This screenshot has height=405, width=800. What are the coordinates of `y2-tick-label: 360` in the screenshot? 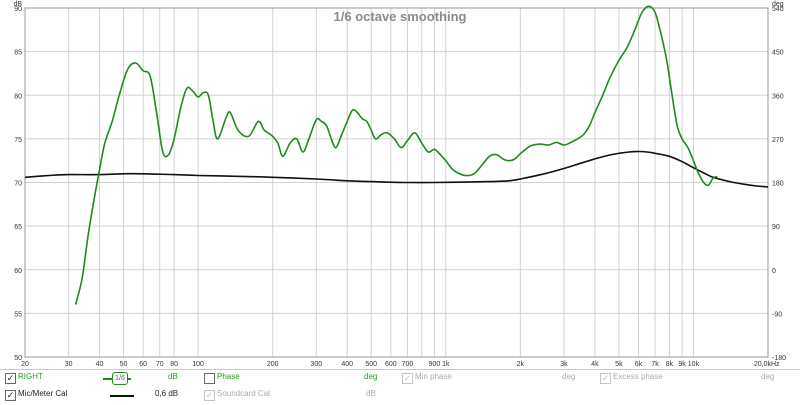 It's located at (778, 96).